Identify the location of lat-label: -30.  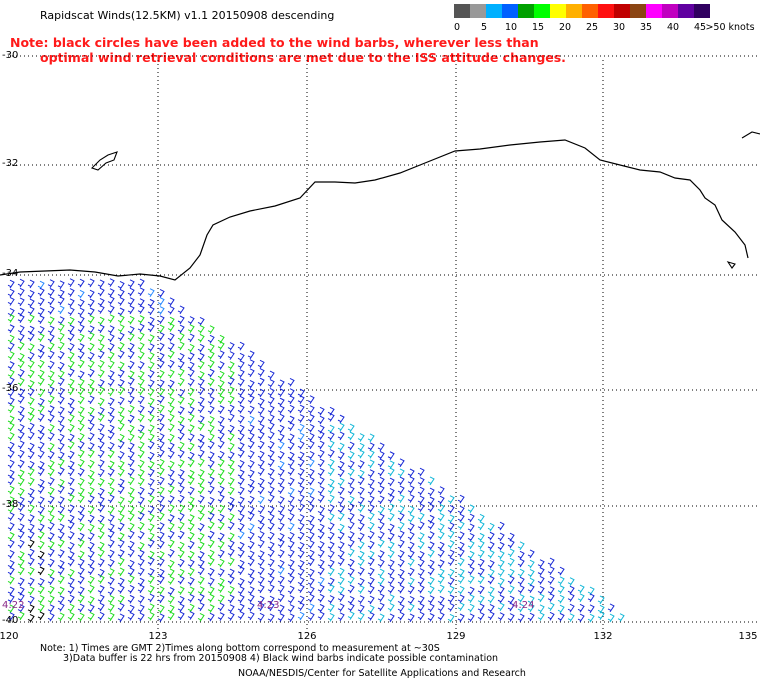
(10, 55).